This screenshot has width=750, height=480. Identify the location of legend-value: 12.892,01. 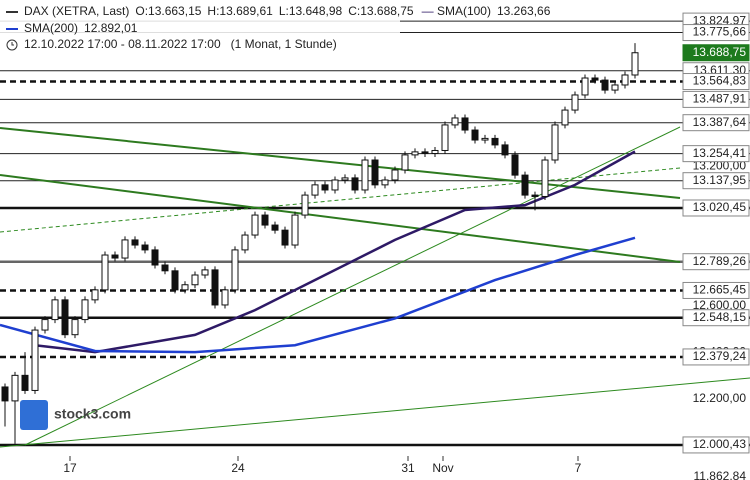
(111, 28).